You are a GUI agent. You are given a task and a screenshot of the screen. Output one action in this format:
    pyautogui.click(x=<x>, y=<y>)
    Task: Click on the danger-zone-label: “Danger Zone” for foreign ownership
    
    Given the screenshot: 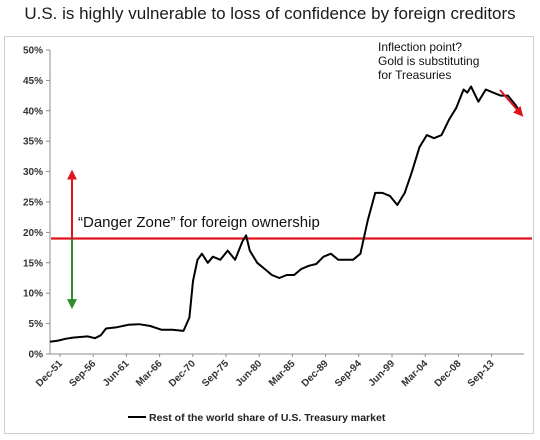 What is the action you would take?
    pyautogui.click(x=199, y=222)
    